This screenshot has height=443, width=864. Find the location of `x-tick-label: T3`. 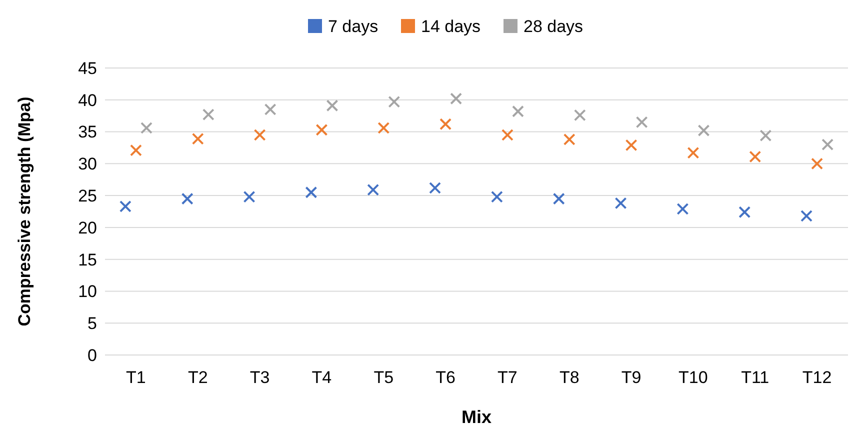

x-tick-label: T3 is located at coordinates (260, 377).